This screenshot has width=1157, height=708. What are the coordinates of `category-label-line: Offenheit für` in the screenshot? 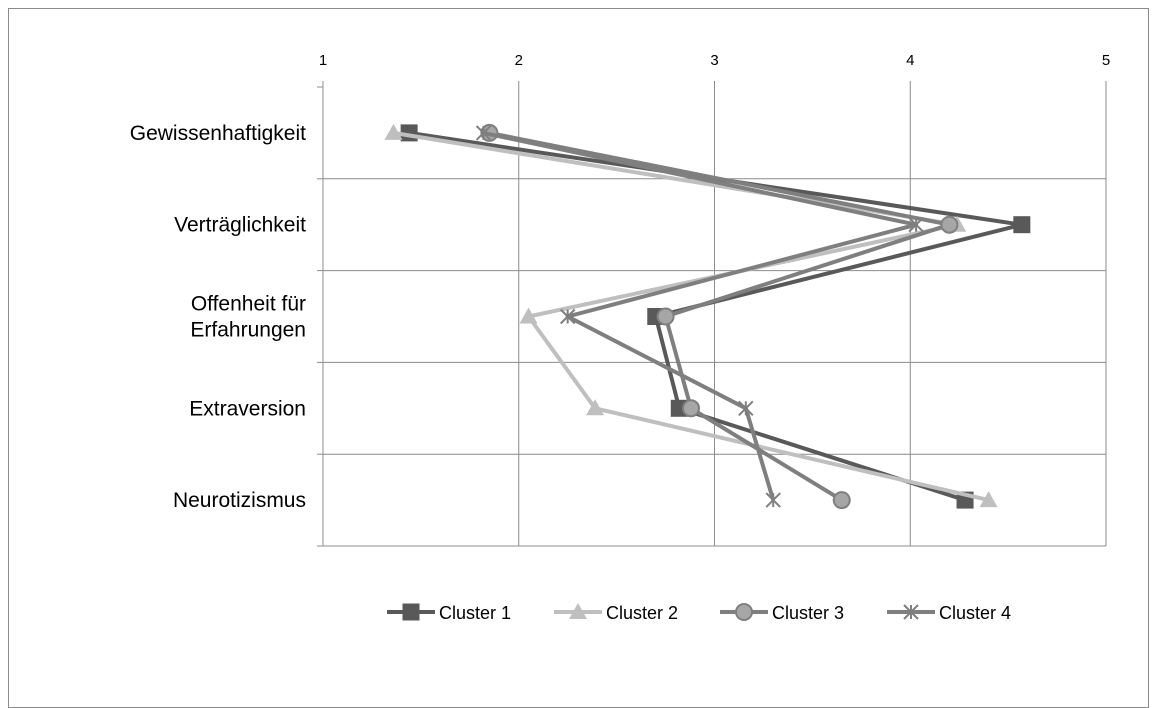 It's located at (248, 304).